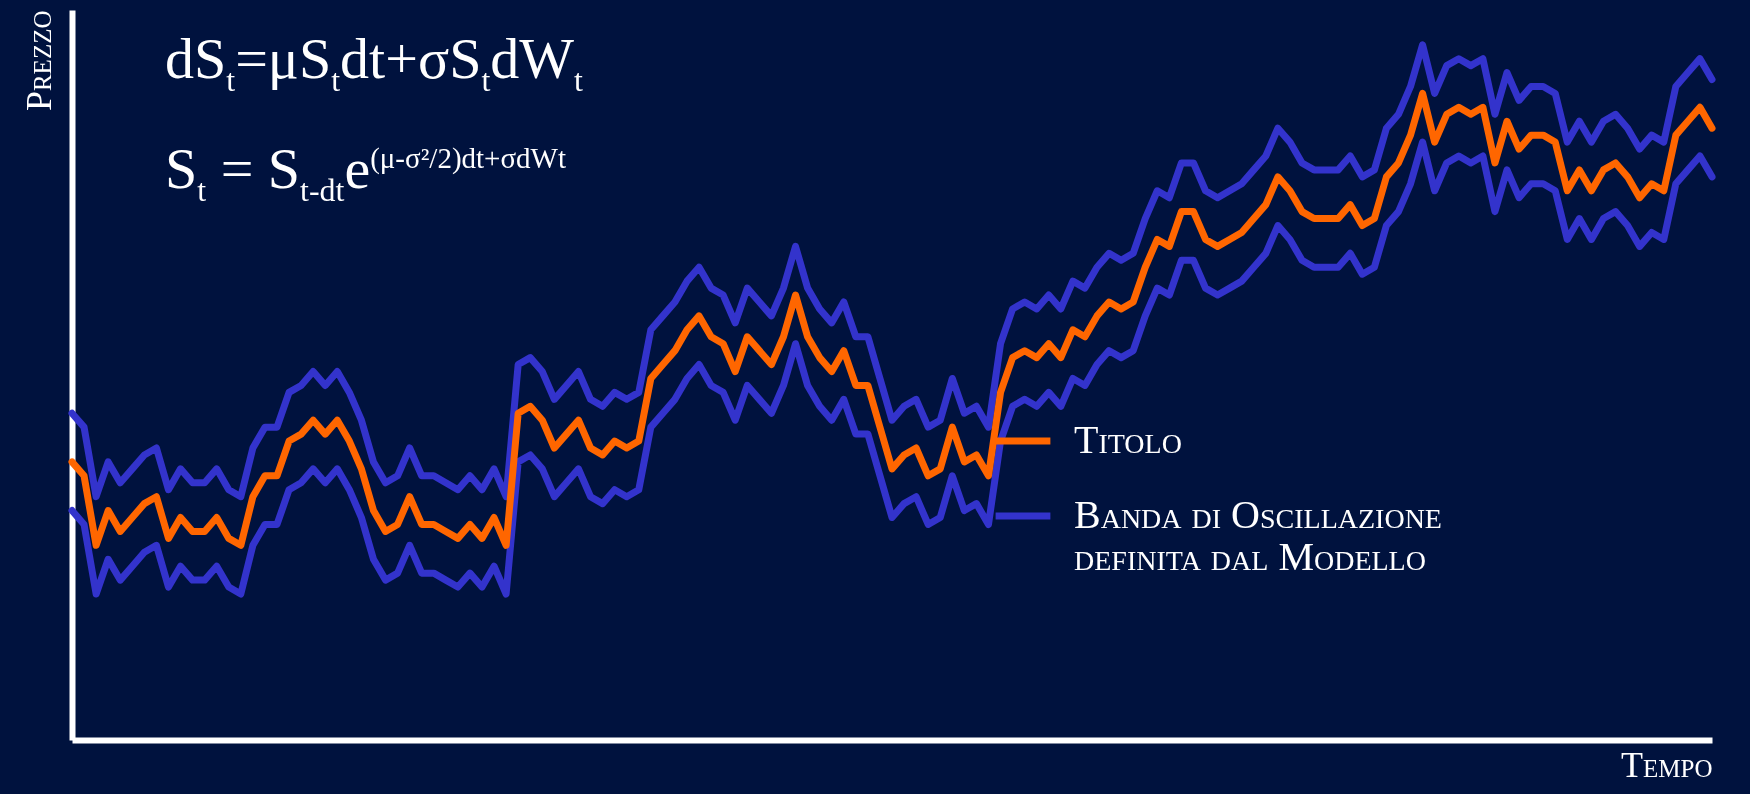 The image size is (1750, 794). Describe the element at coordinates (366, 172) in the screenshot. I see `annotation: S$_{t}$ = S$_{t-dt}$e$^{(μ-σ²/2)dt+σdWt}$` at that location.